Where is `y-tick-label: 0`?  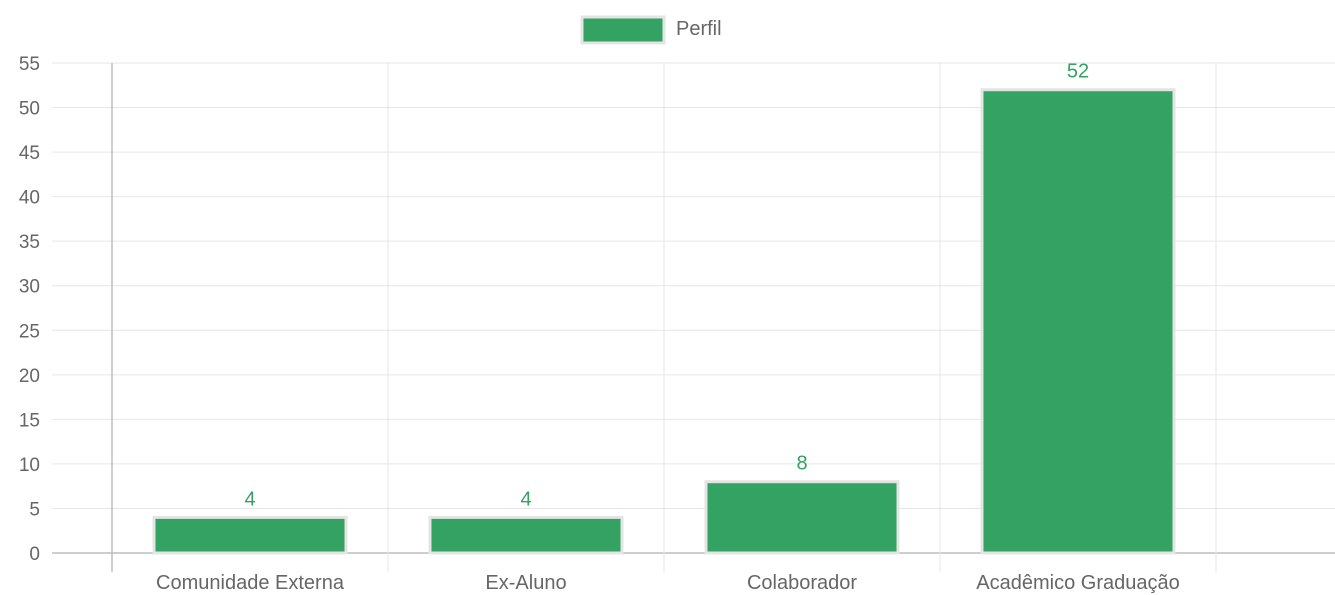
y-tick-label: 0 is located at coordinates (34, 554).